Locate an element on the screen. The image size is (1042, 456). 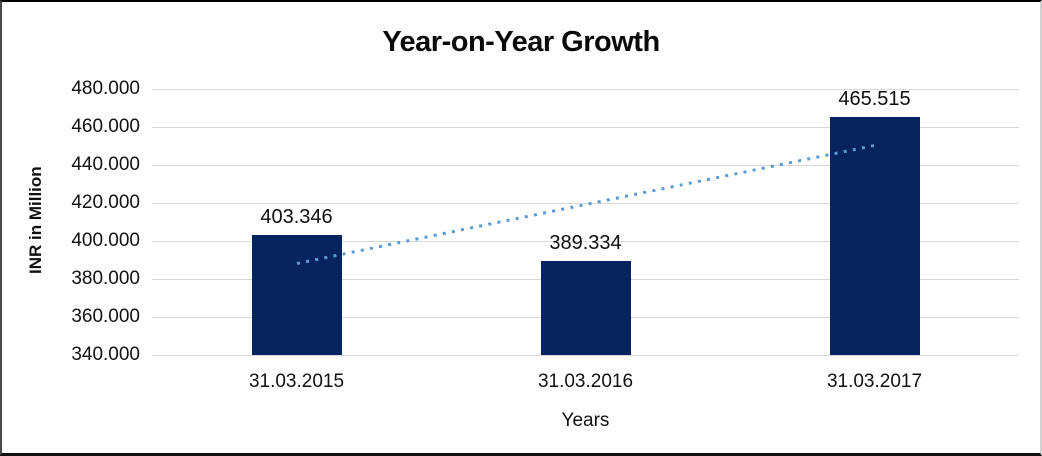
bar-31.03.2016 is located at coordinates (585, 308).